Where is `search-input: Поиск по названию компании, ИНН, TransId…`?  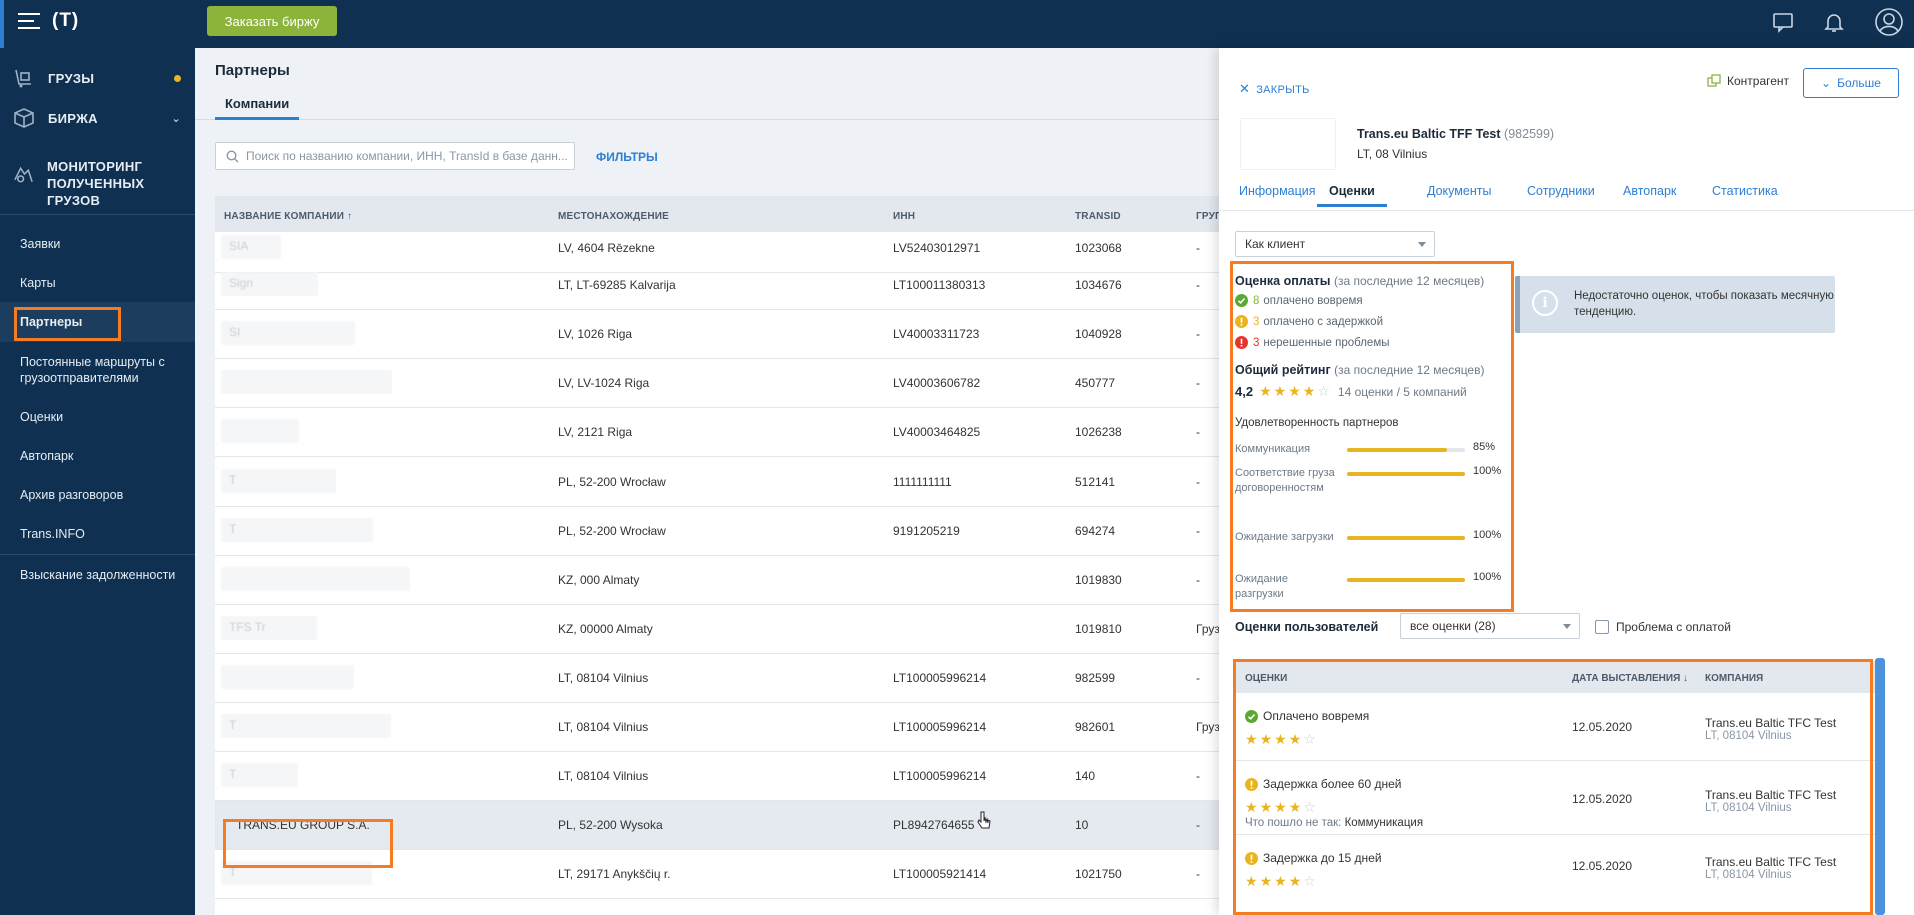 search-input: Поиск по названию компании, ИНН, TransId… is located at coordinates (395, 156).